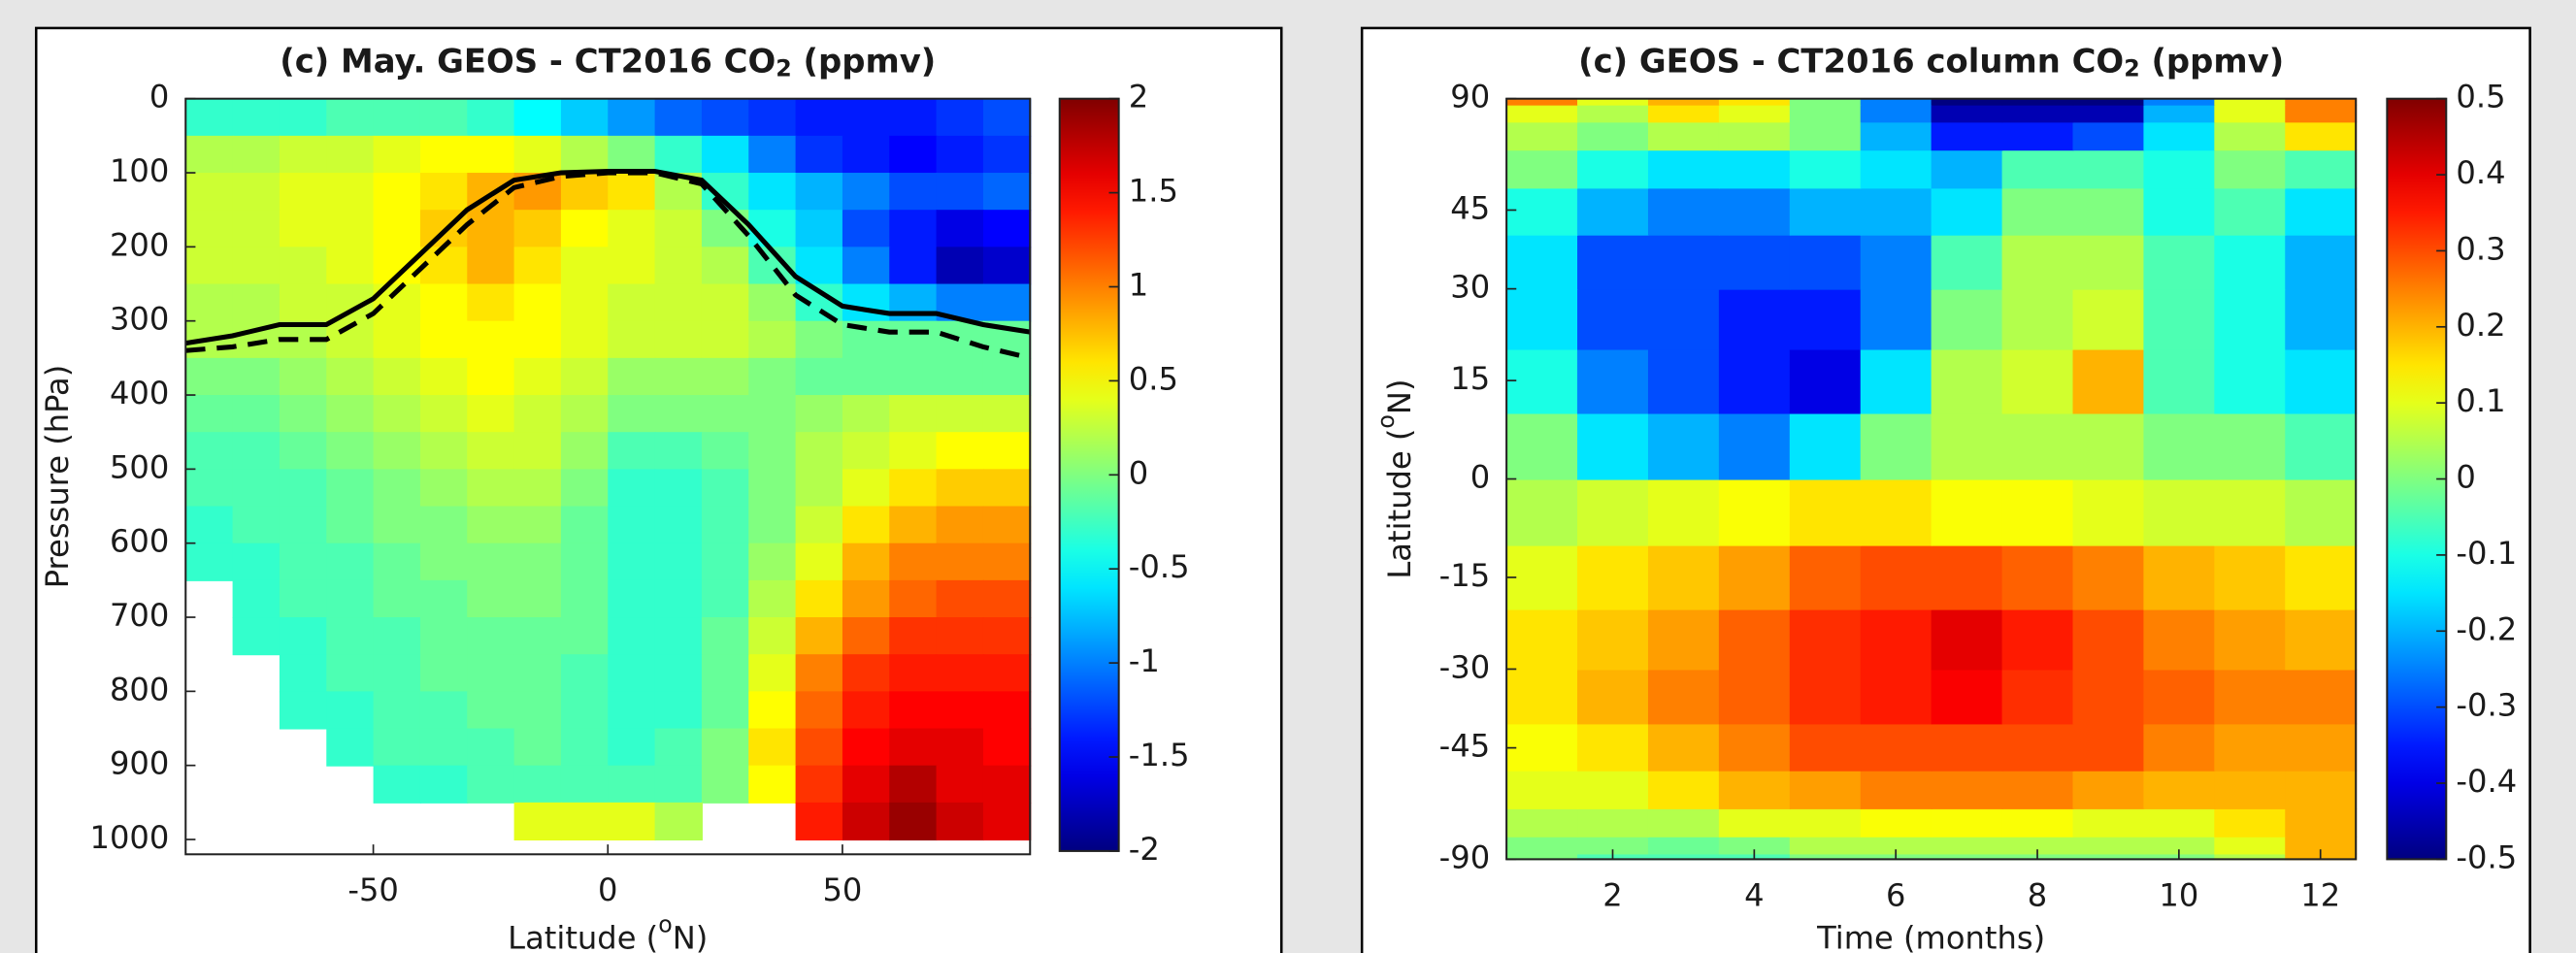 The width and height of the screenshot is (2576, 953). What do you see at coordinates (139, 764) in the screenshot?
I see `y-tick-label: 900` at bounding box center [139, 764].